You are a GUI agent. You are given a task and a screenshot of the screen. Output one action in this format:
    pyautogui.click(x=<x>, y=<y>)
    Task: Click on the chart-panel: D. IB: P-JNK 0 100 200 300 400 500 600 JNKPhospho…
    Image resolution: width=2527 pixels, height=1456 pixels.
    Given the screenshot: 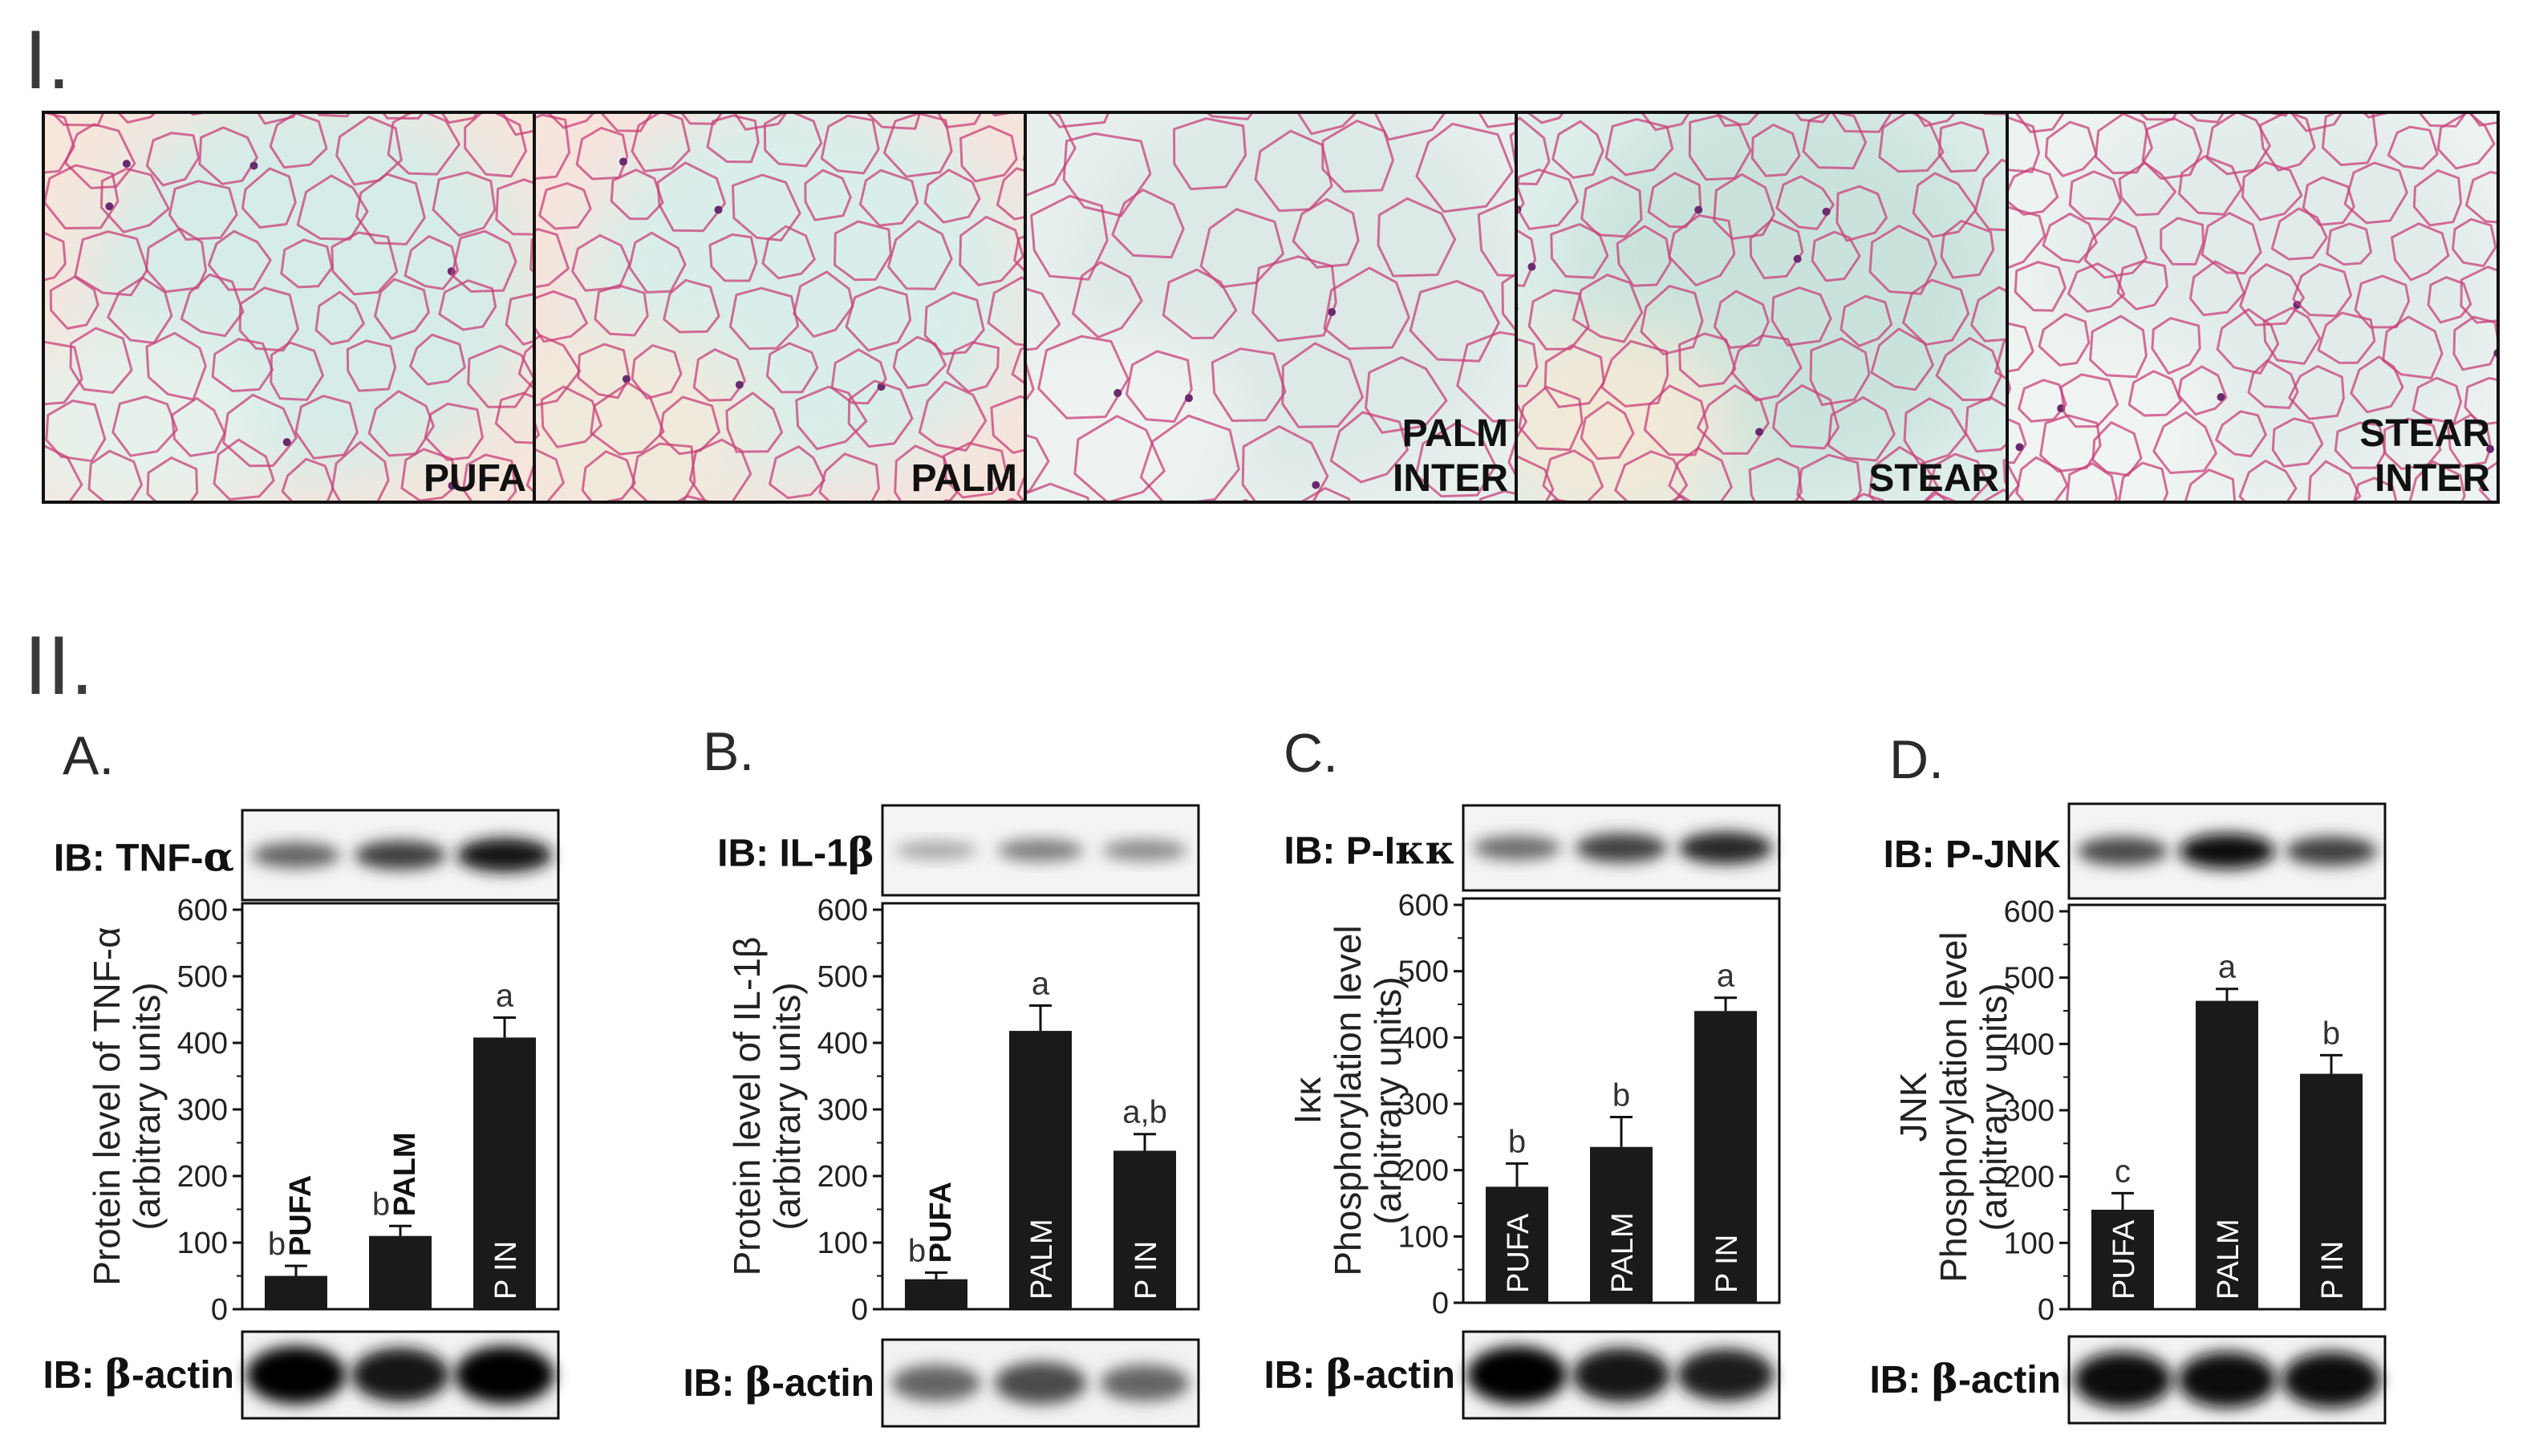 What is the action you would take?
    pyautogui.click(x=2128, y=1077)
    